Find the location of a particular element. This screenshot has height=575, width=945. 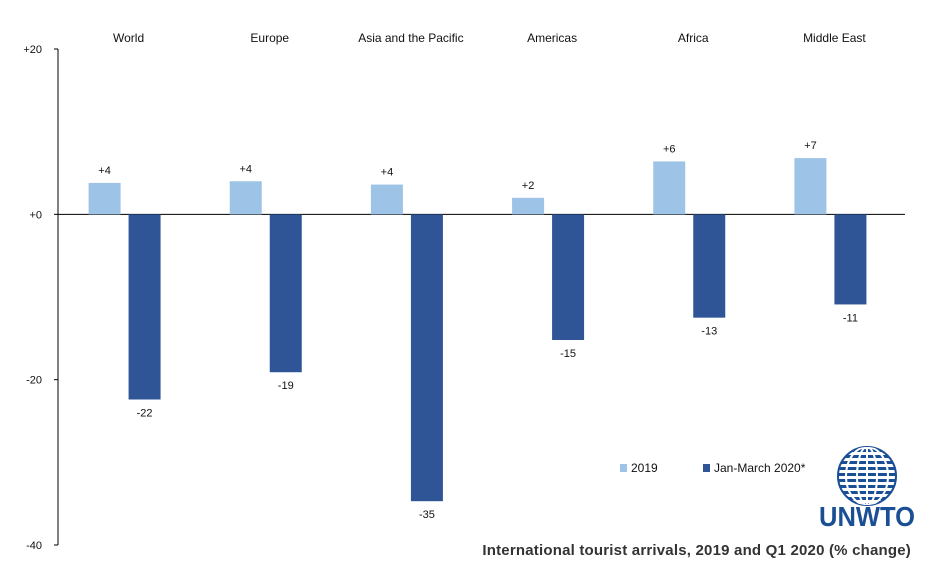

legend-swatch-2020 is located at coordinates (706, 468).